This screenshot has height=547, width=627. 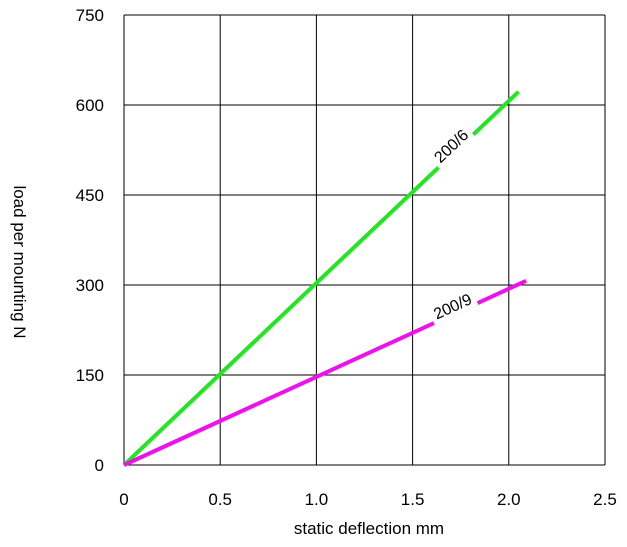 I want to click on y-tick-label-0: 0, so click(x=99, y=465).